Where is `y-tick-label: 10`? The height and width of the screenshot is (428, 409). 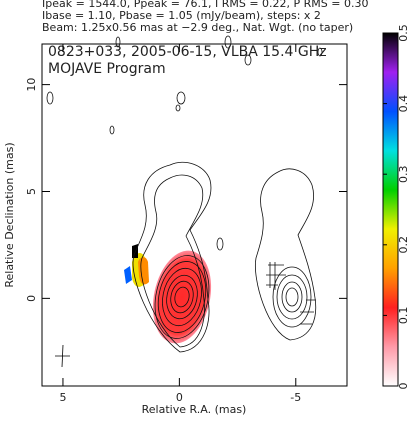 y-tick-label: 10 is located at coordinates (31, 85).